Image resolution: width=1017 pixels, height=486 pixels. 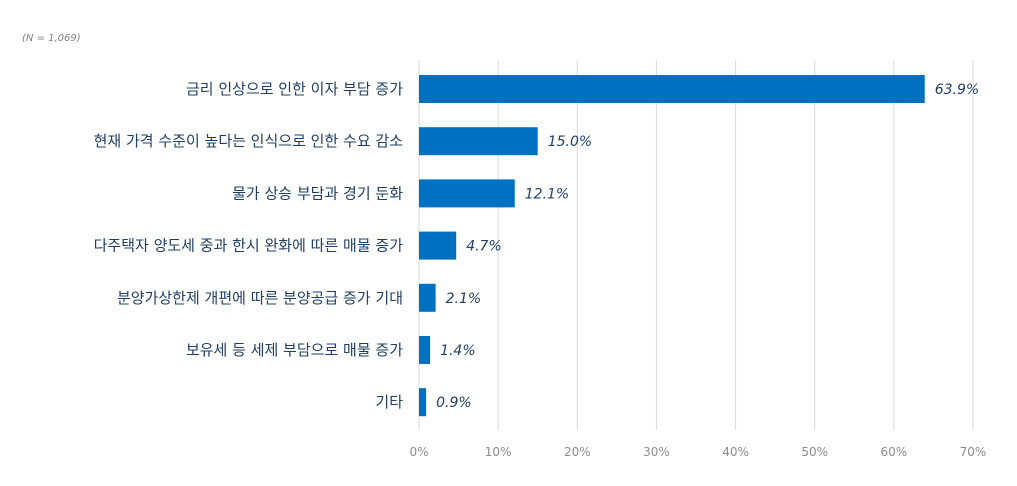 What do you see at coordinates (389, 402) in the screenshot?
I see `category-label: 기타` at bounding box center [389, 402].